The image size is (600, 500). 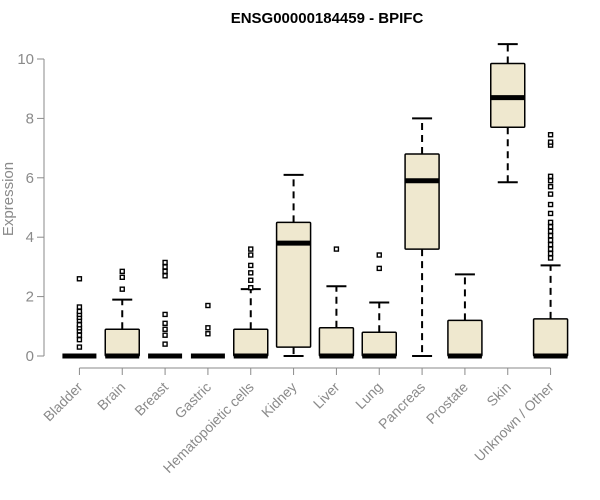 What do you see at coordinates (25, 59) in the screenshot?
I see `y-tick-label: 10` at bounding box center [25, 59].